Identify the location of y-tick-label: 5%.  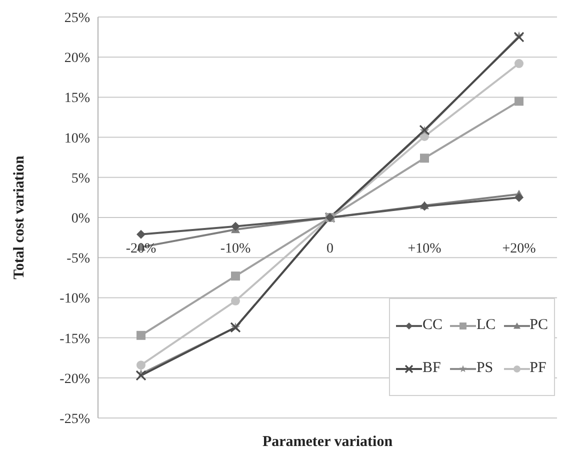
(80, 178).